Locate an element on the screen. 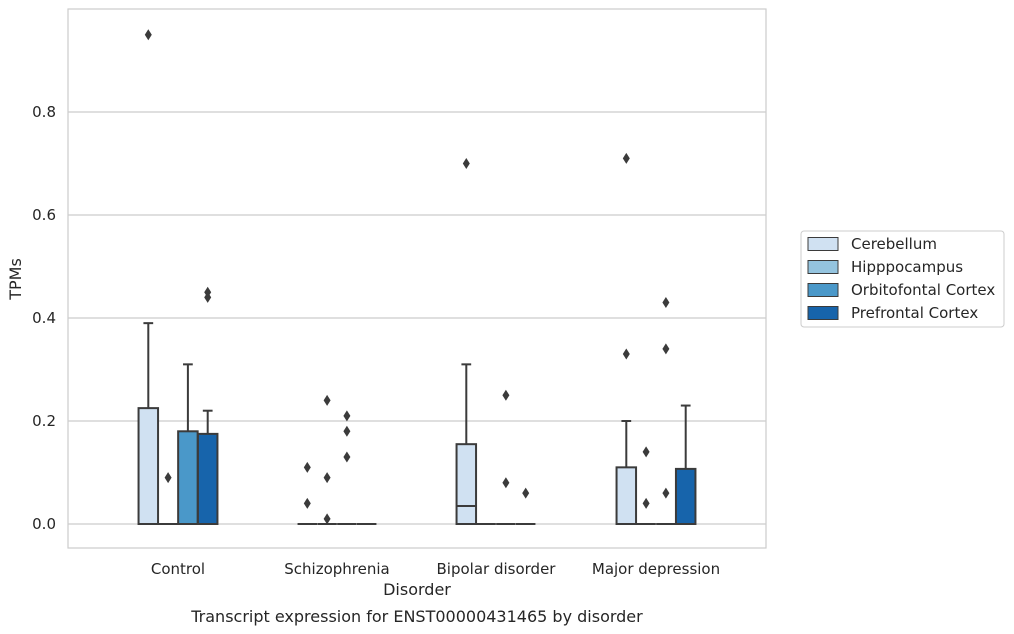 The image size is (1014, 634). x-tick-label: Bipolar disorder is located at coordinates (497, 569).